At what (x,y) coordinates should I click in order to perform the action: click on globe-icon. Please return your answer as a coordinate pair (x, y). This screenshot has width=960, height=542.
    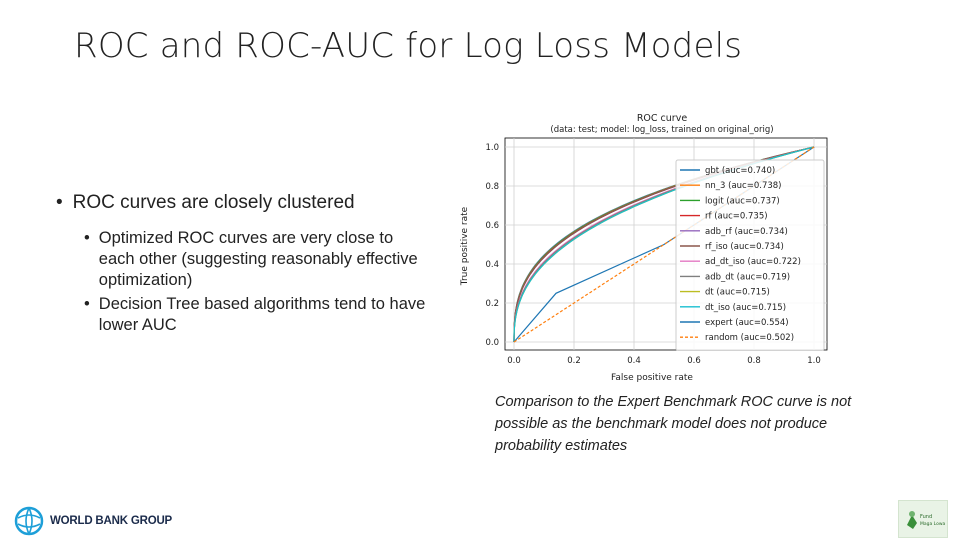
    Looking at the image, I should click on (29, 521).